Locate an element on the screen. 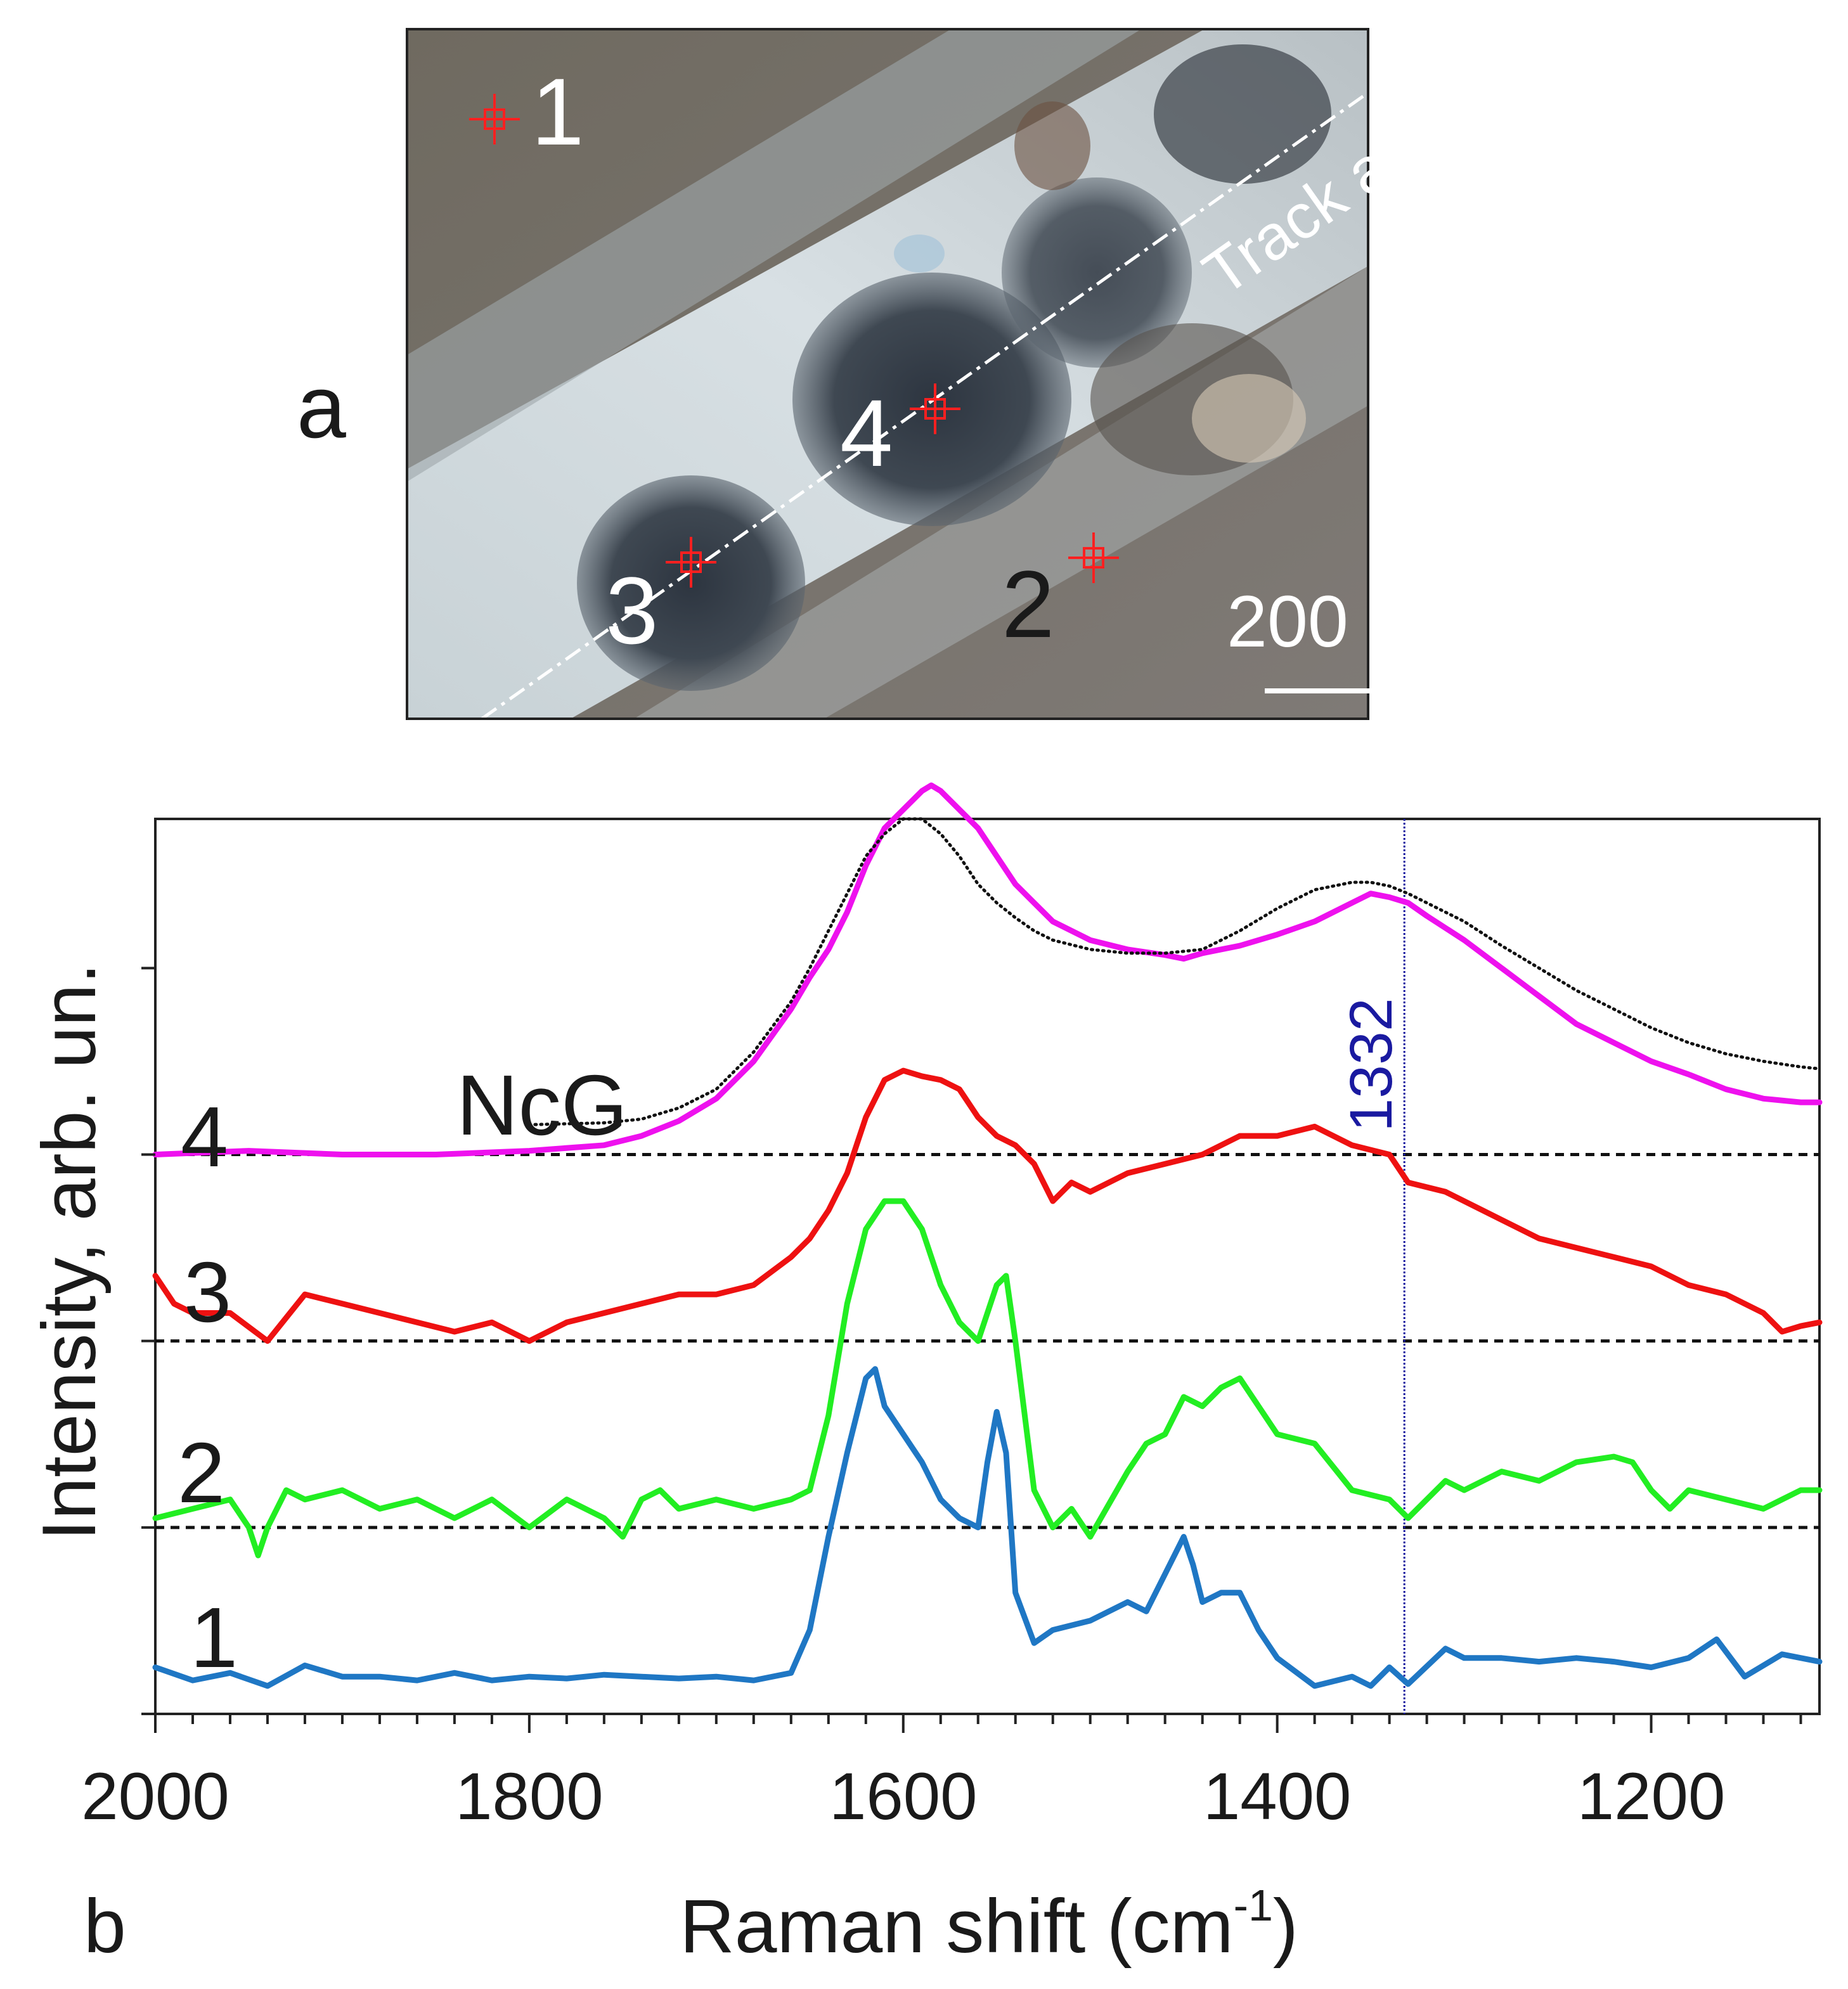 Image resolution: width=1848 pixels, height=1989 pixels. series-label-3: 3 is located at coordinates (207, 1292).